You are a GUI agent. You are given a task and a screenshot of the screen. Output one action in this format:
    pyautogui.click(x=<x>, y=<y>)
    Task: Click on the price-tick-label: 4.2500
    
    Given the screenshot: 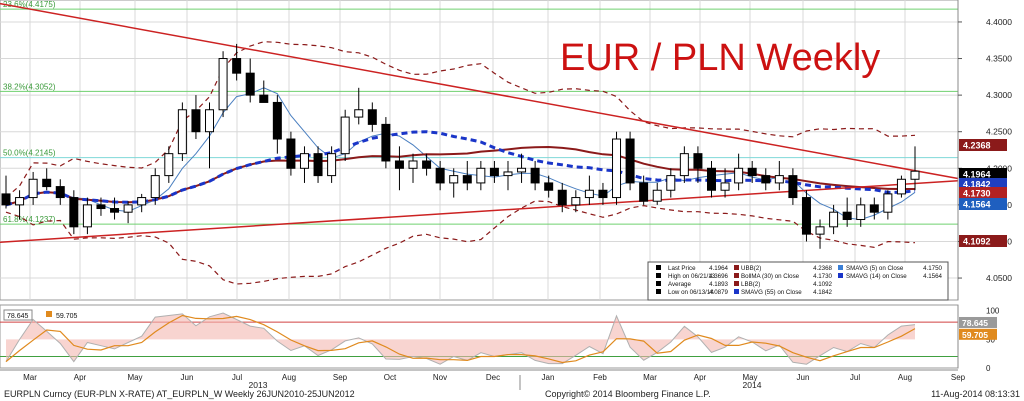 What is the action you would take?
    pyautogui.click(x=999, y=132)
    